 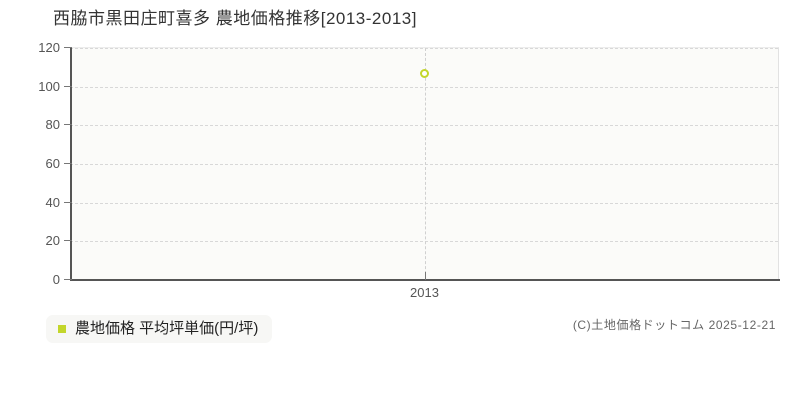 I want to click on y-axis-label: 120, so click(x=49, y=47).